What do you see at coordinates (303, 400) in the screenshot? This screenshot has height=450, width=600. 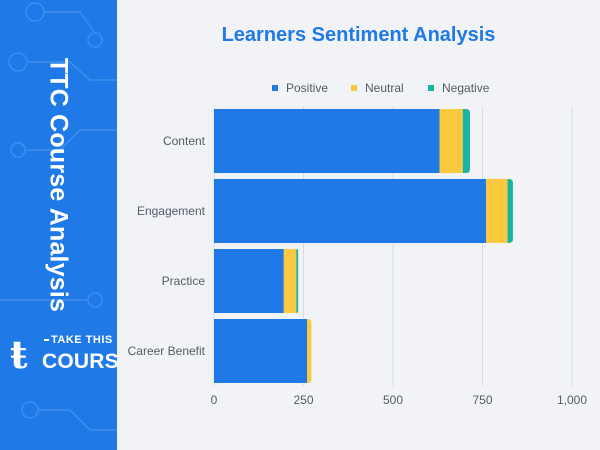 I see `x-tick-label-1: 250` at bounding box center [303, 400].